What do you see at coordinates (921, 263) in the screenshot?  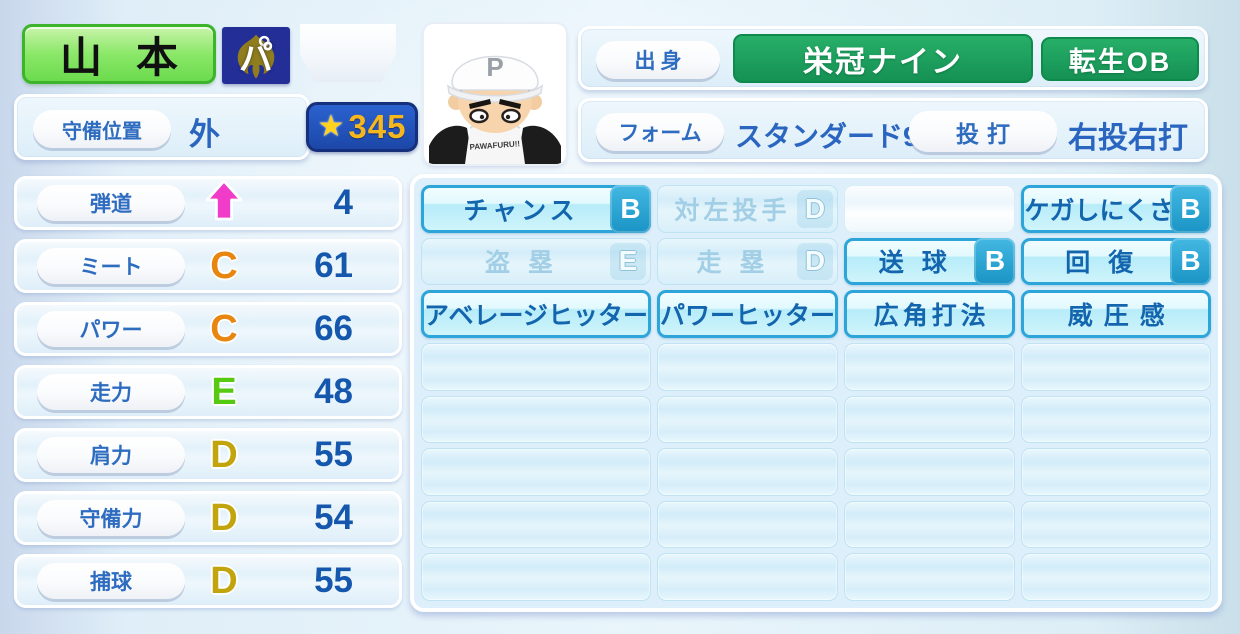 I see `ability-label: 送球` at bounding box center [921, 263].